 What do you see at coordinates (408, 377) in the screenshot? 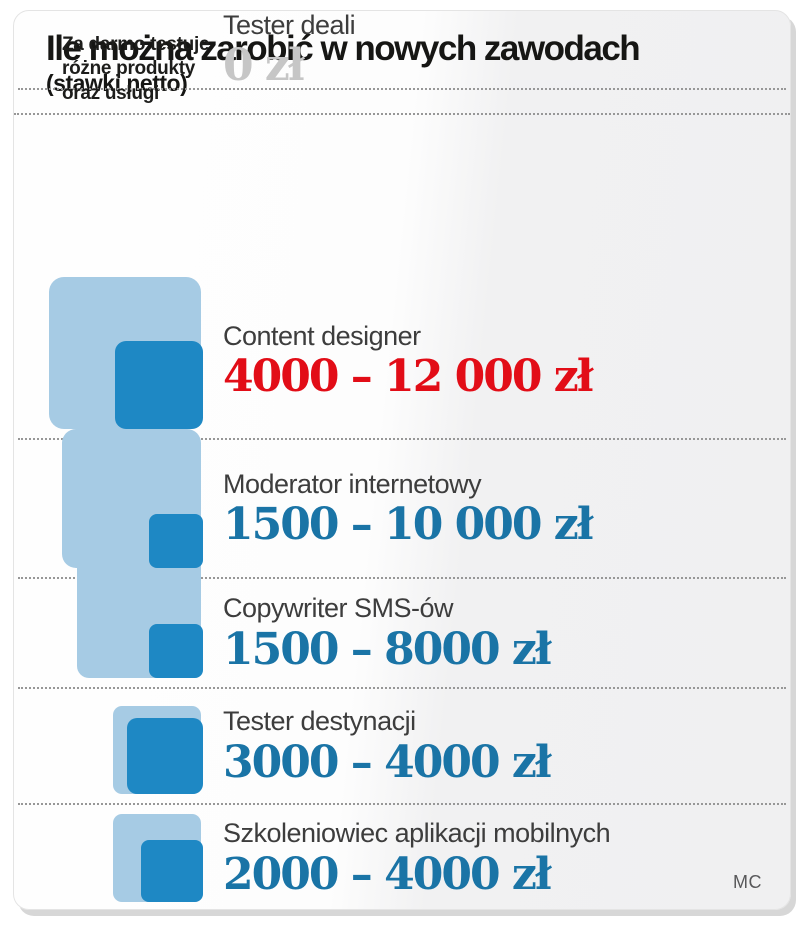
I see `salary-range: 4000 – 12 000 zł` at bounding box center [408, 377].